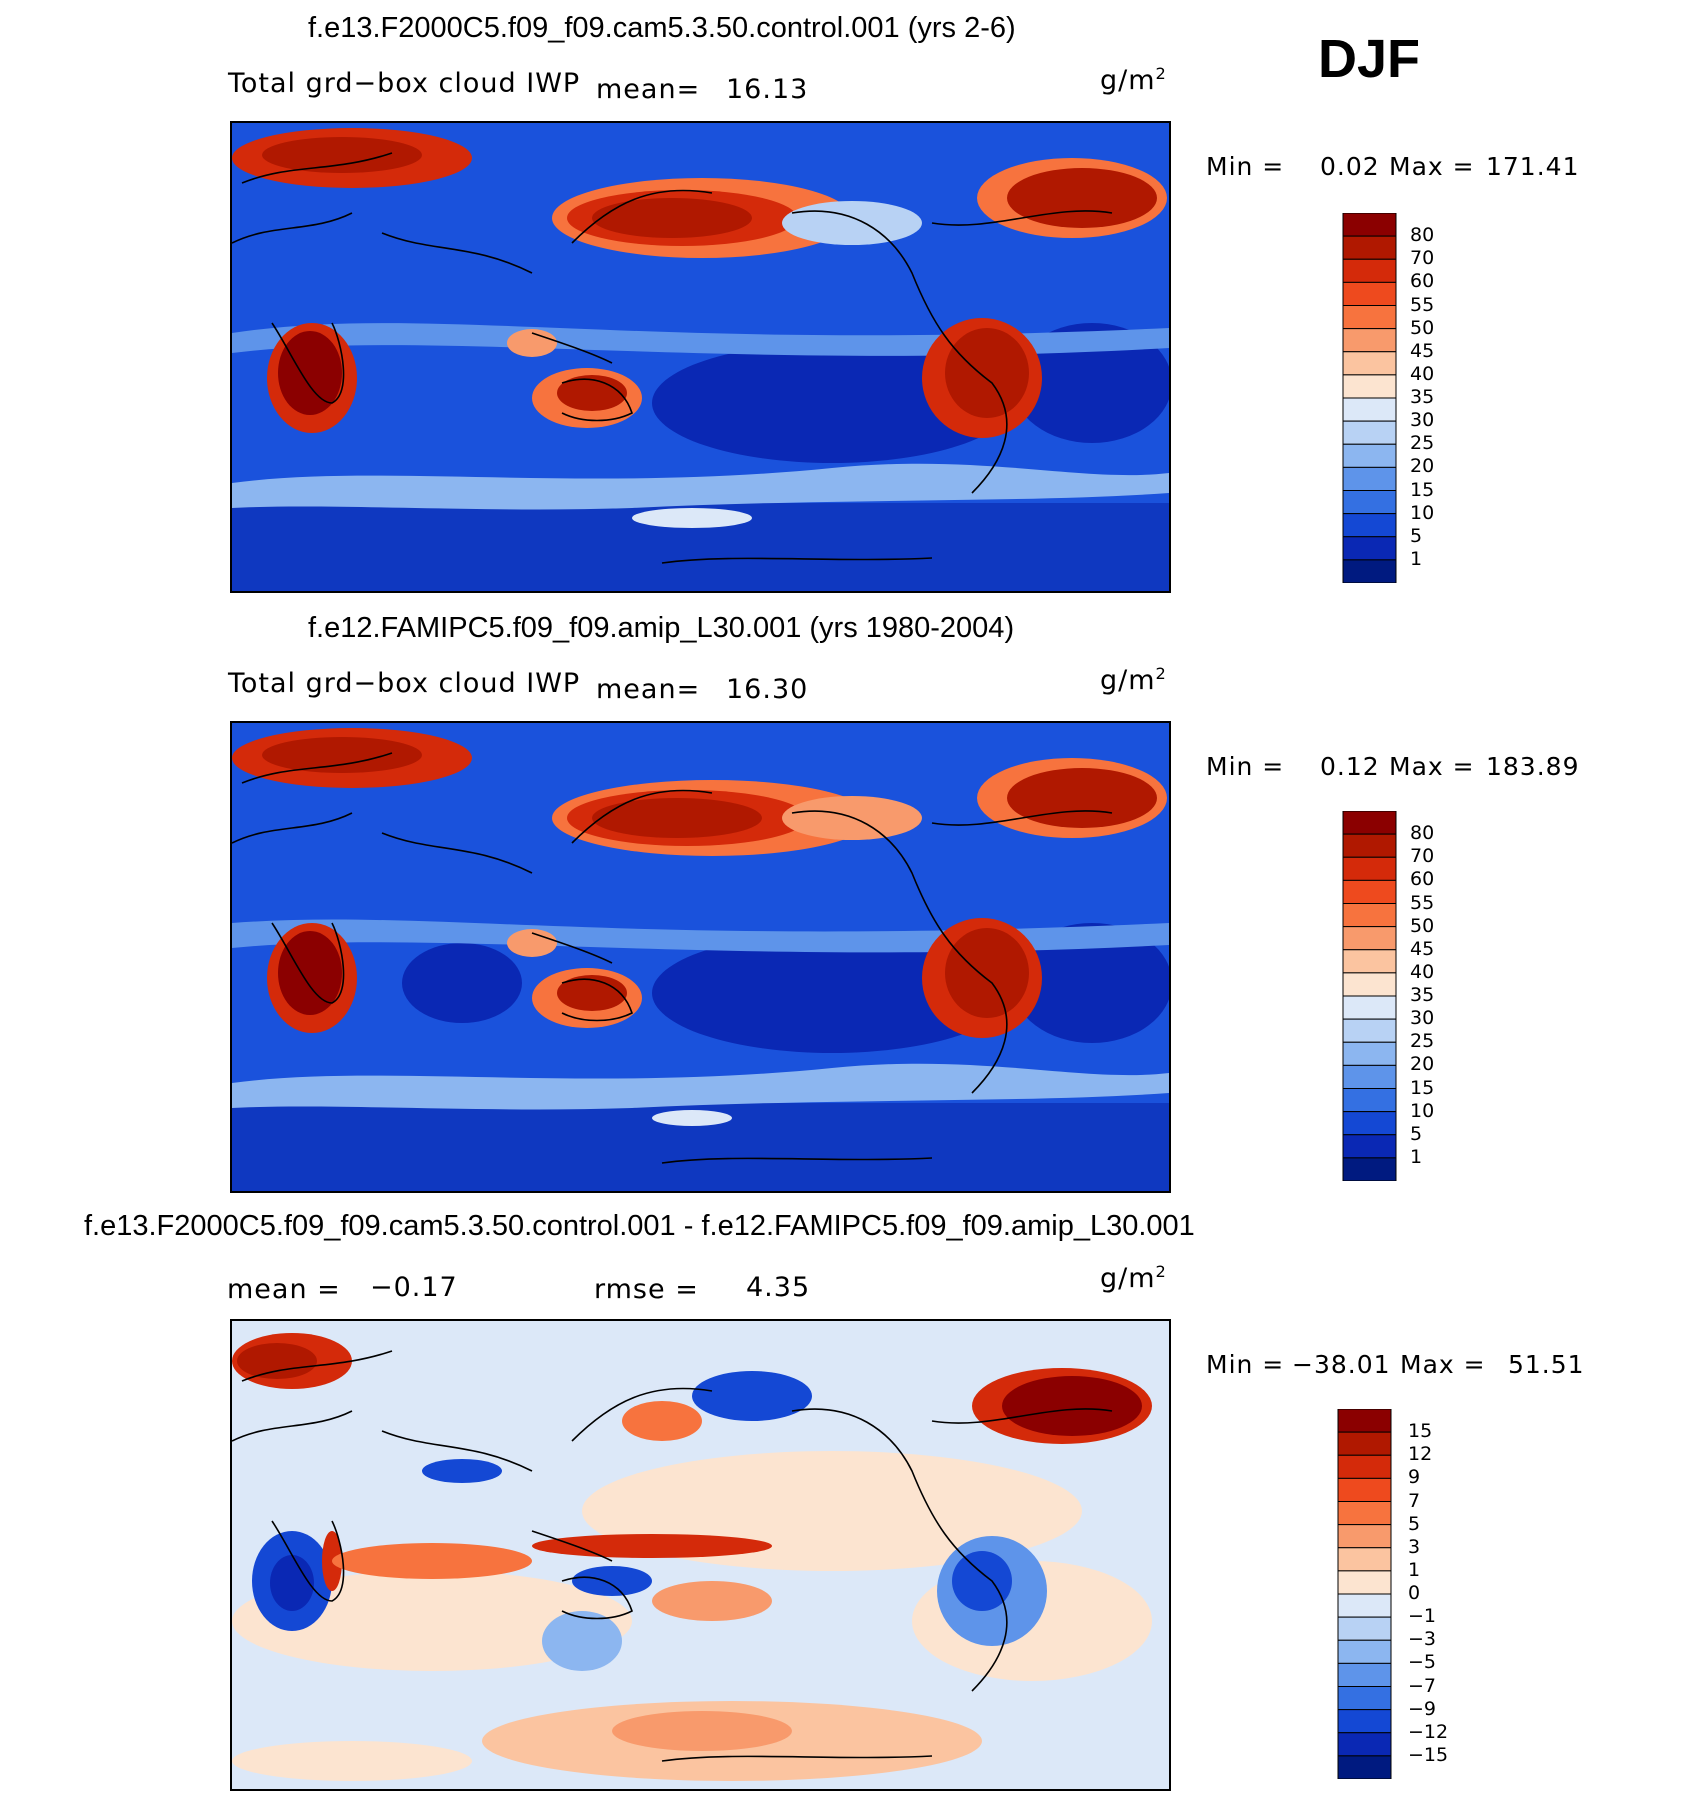 Image resolution: width=1691 pixels, height=1808 pixels. Describe the element at coordinates (1245, 766) in the screenshot. I see `panel2-min-label: Min =` at that location.